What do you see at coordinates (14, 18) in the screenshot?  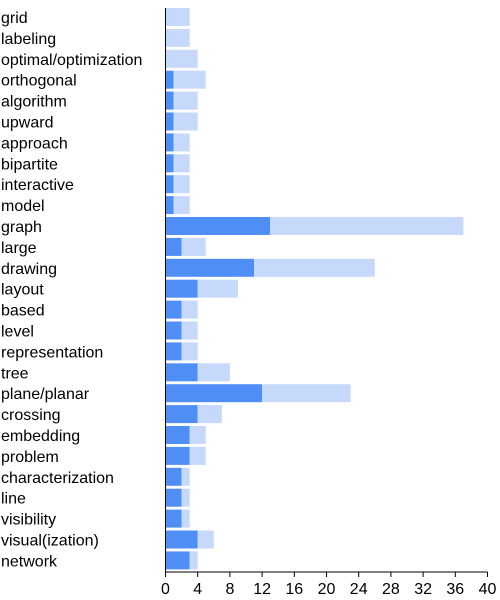 I see `category-label: grid` at bounding box center [14, 18].